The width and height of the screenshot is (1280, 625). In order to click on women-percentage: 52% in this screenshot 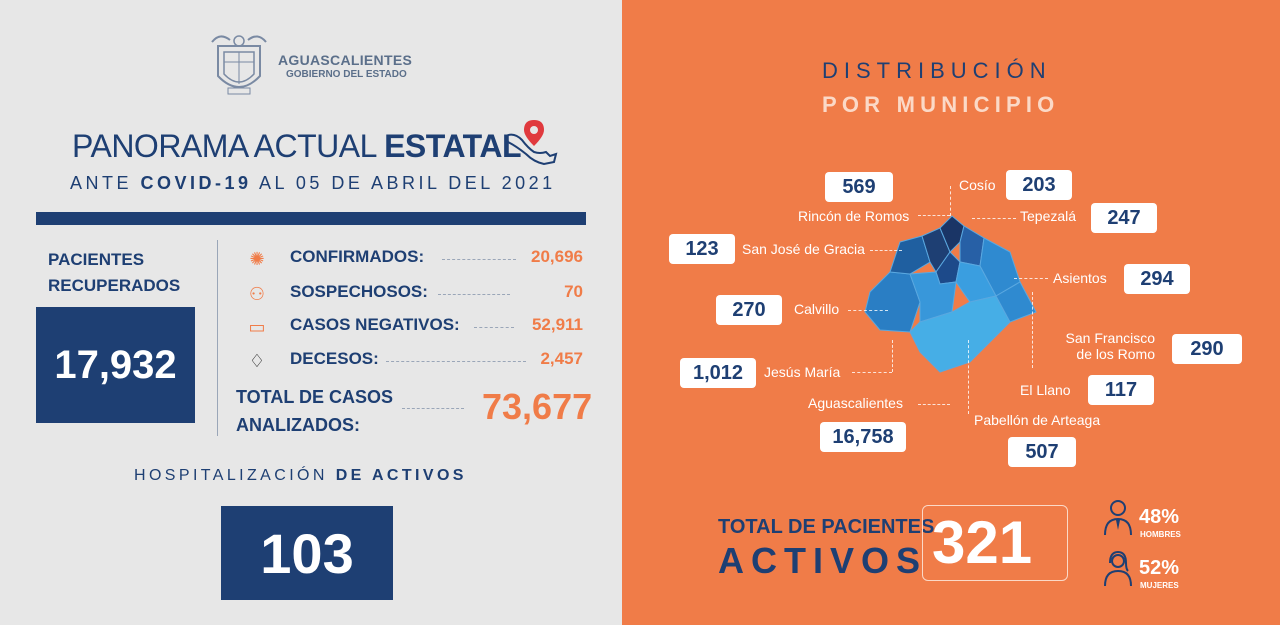, I will do `click(1159, 568)`.